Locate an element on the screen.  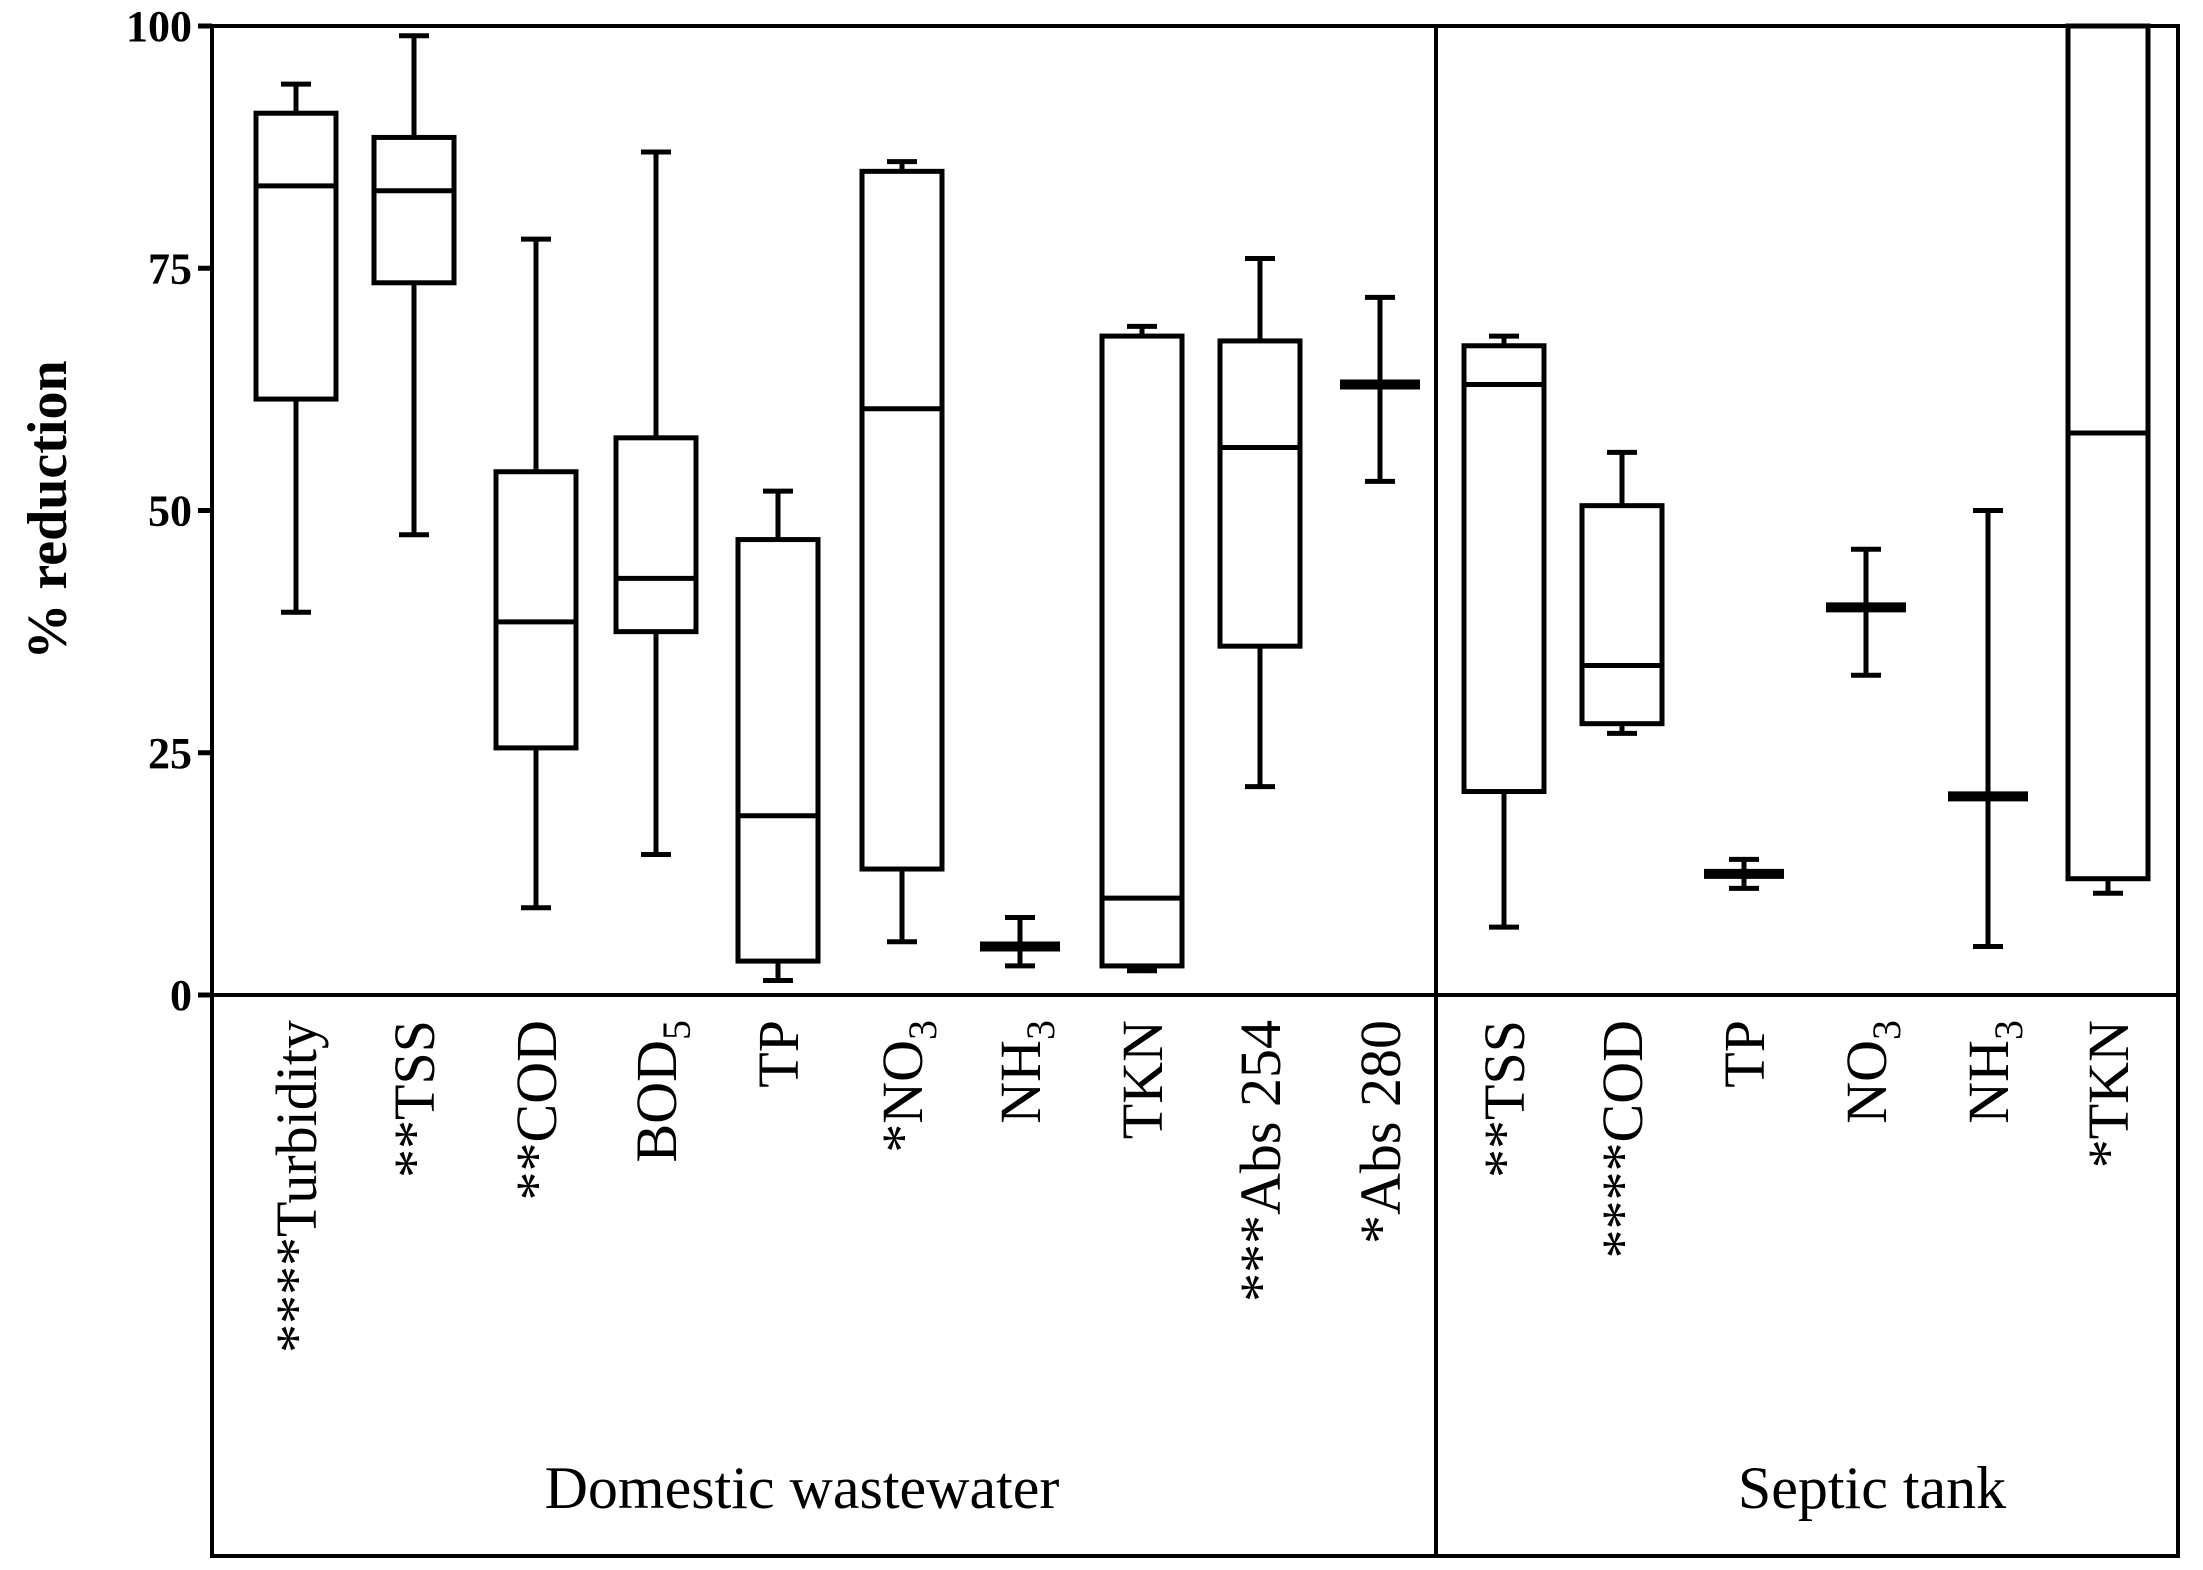
category-label-text: NO is located at coordinates (1866, 1082).